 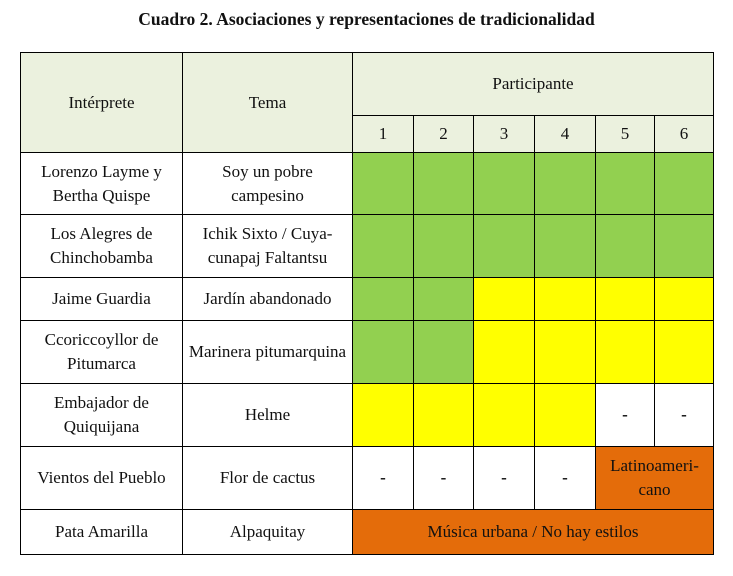 I want to click on tema-cell: Helme, so click(x=267, y=415).